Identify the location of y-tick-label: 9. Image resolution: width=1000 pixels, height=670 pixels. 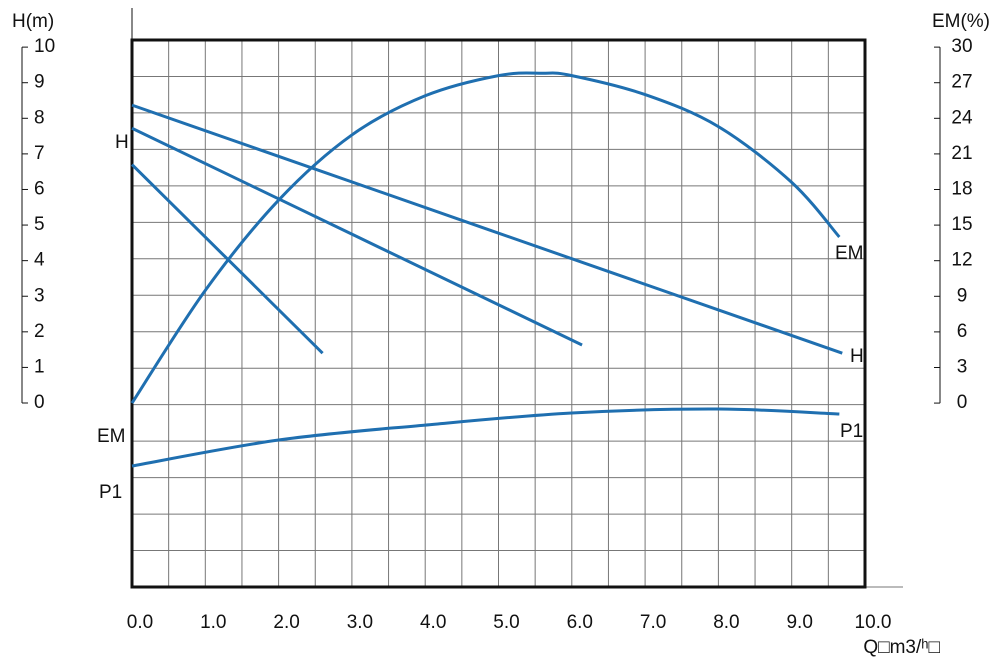
(39, 82).